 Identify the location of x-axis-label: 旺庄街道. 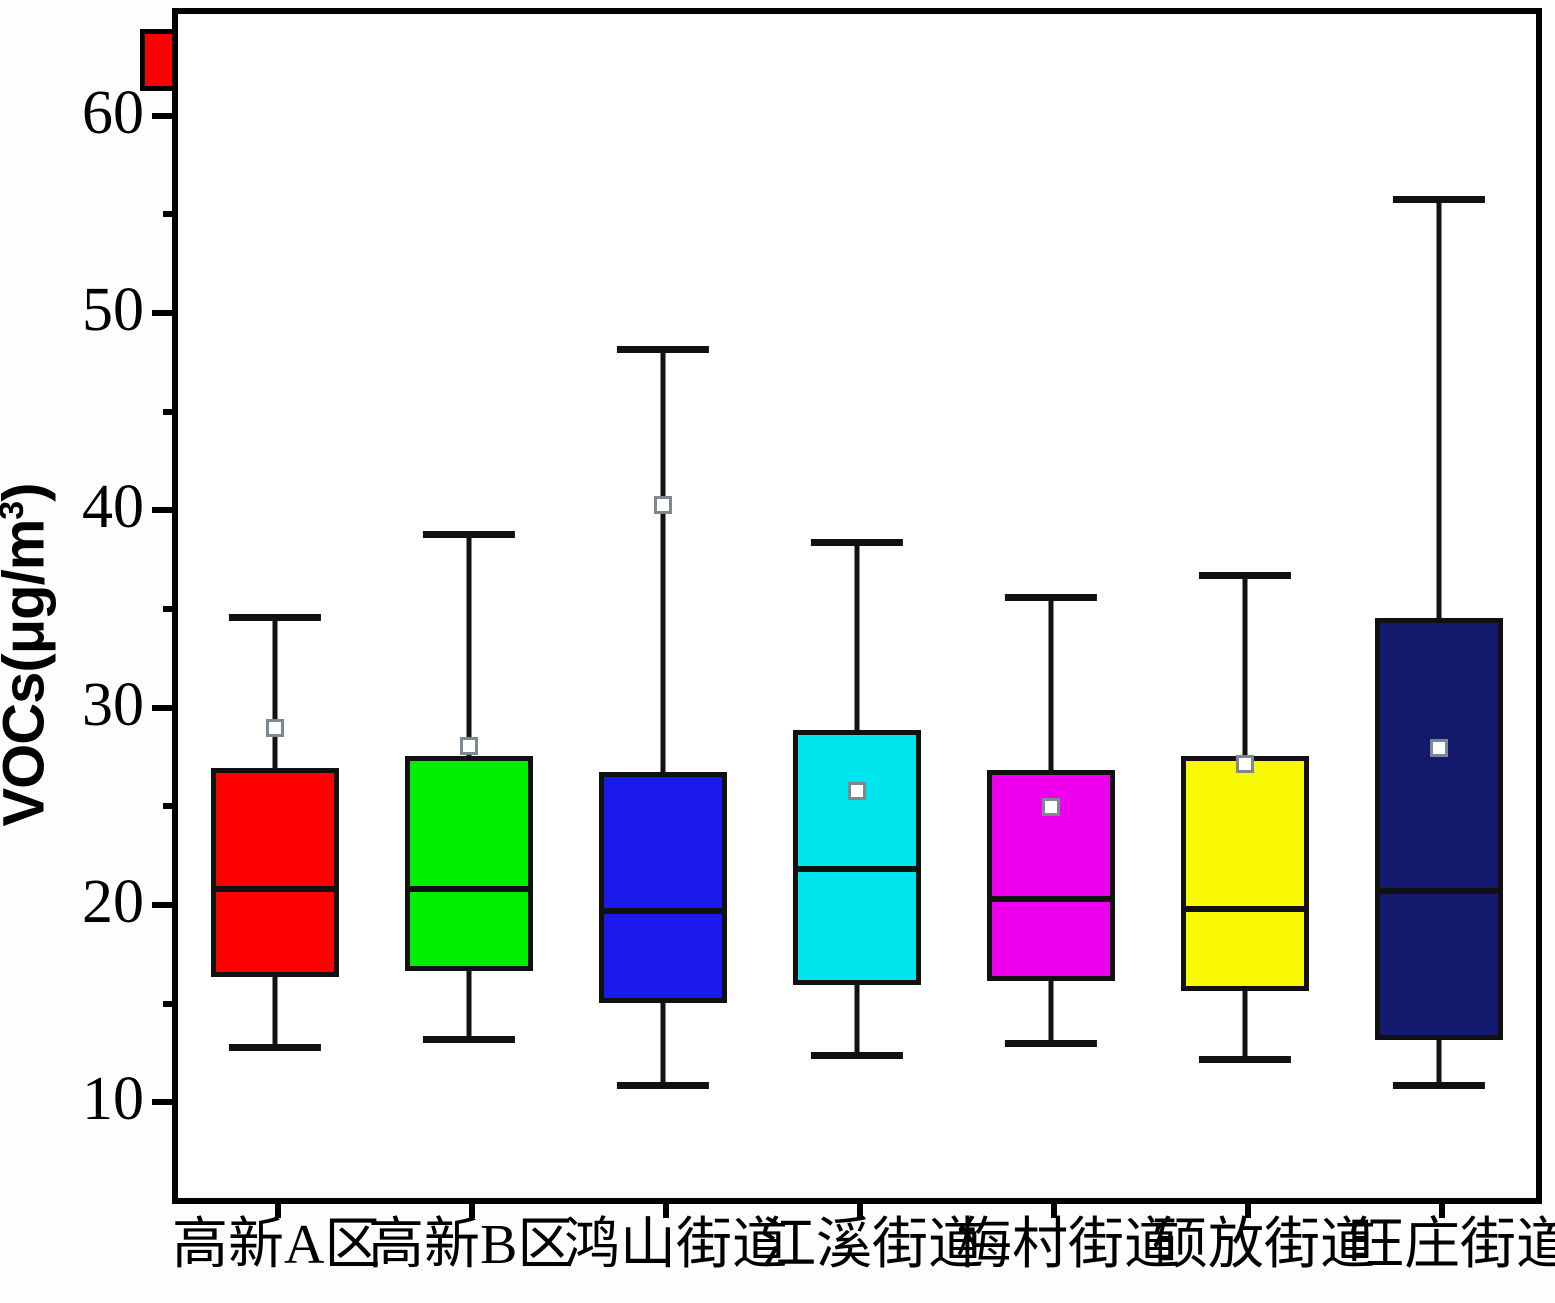
(1451, 1245).